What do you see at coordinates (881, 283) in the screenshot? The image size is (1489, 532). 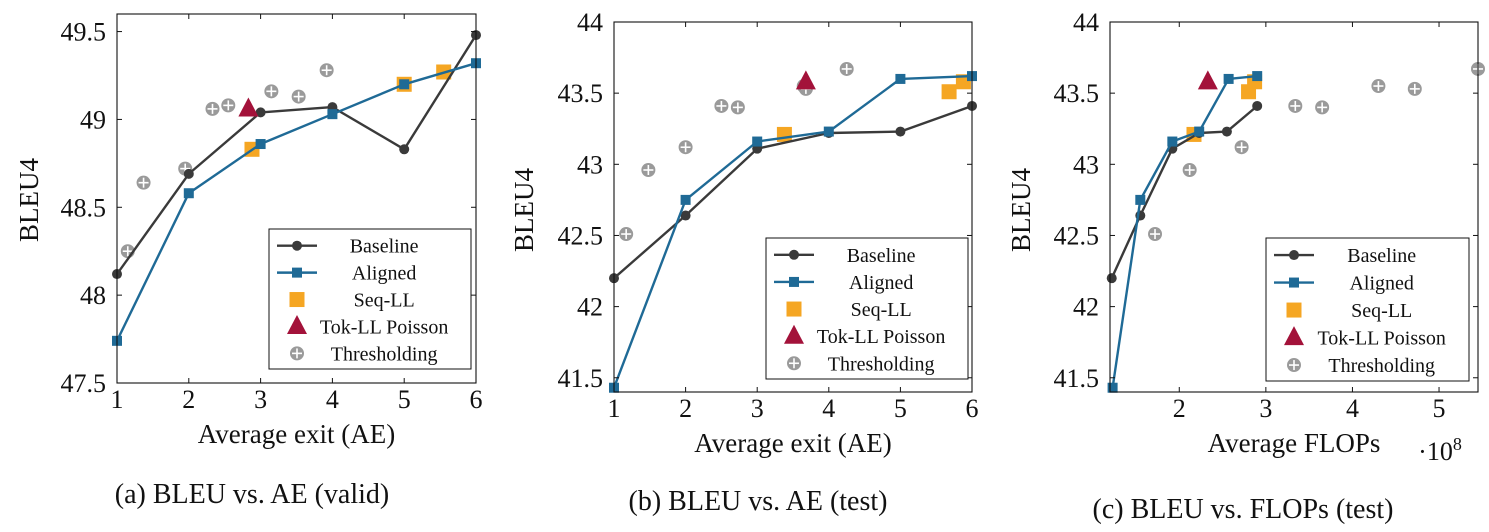 I see `legend-label: Aligned` at bounding box center [881, 283].